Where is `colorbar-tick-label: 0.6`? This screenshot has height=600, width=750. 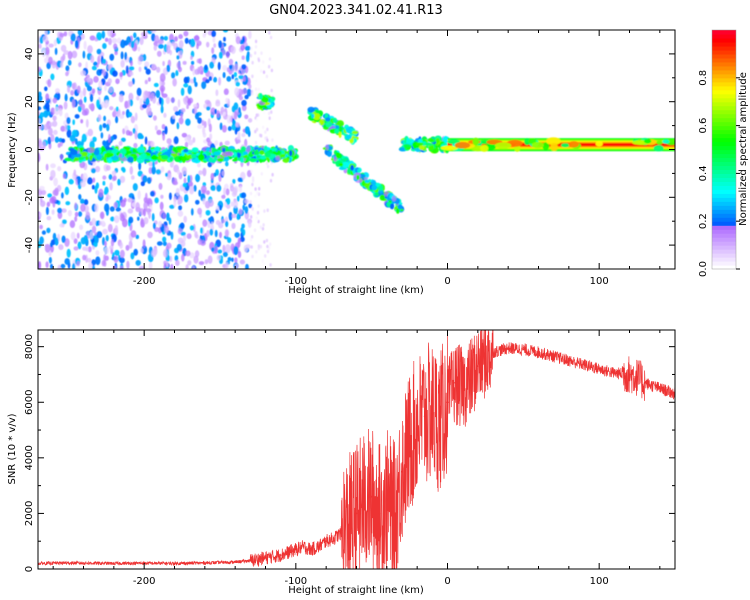
colorbar-tick-label: 0.6 is located at coordinates (703, 126).